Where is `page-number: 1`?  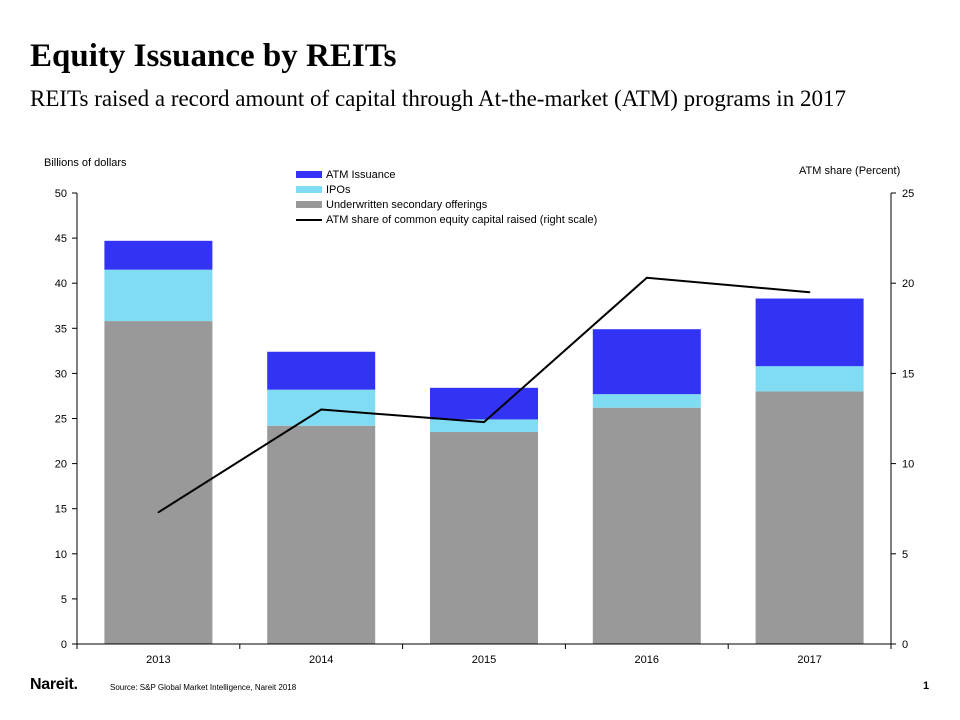 page-number: 1 is located at coordinates (926, 686).